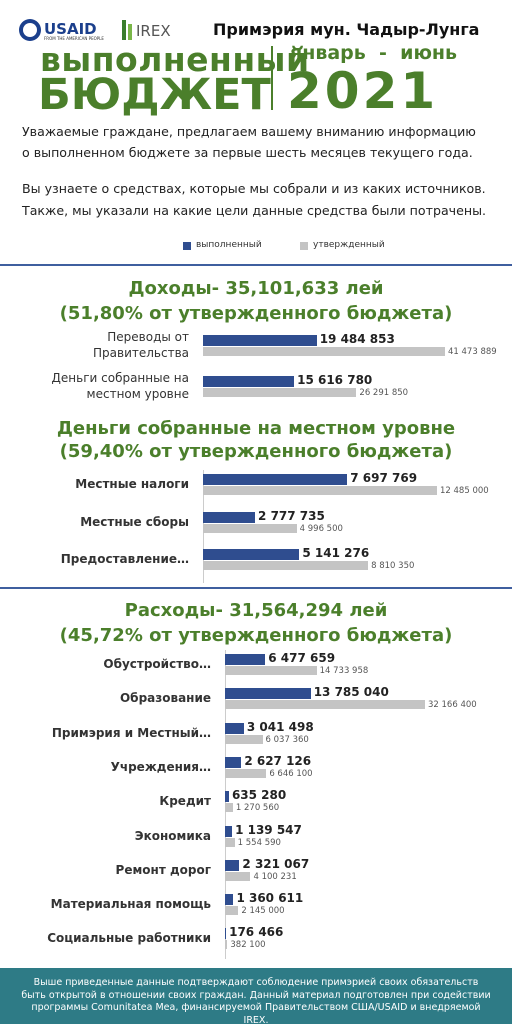 The height and width of the screenshot is (1024, 512). What do you see at coordinates (256, 428) in the screenshot?
I see `chart-title: Деньги собранные на местном уровне` at bounding box center [256, 428].